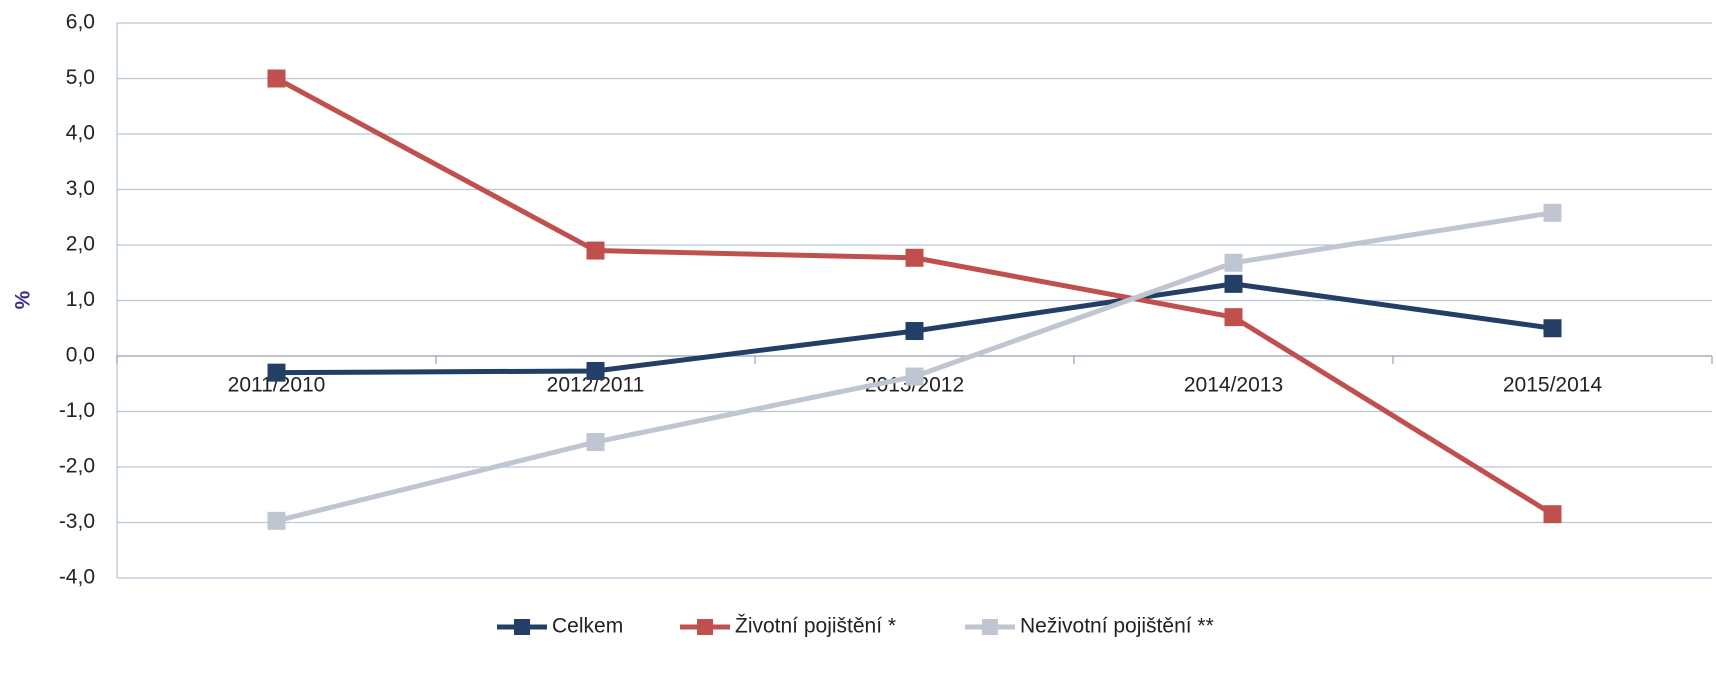  What do you see at coordinates (77, 410) in the screenshot?
I see `y-tick-label: -1,0` at bounding box center [77, 410].